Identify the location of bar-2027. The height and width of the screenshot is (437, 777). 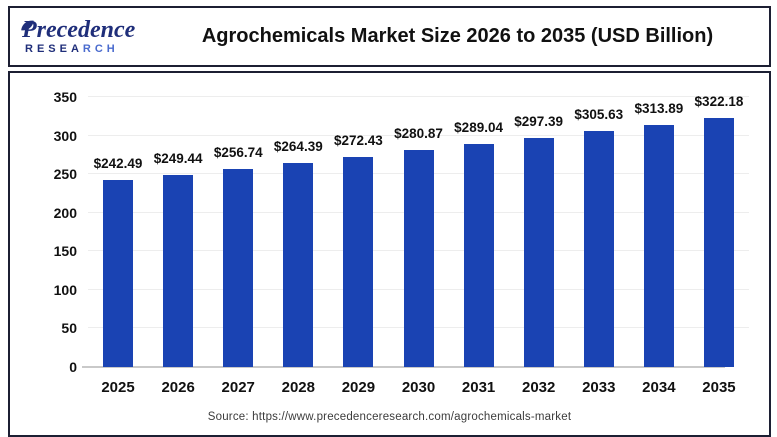
(238, 267).